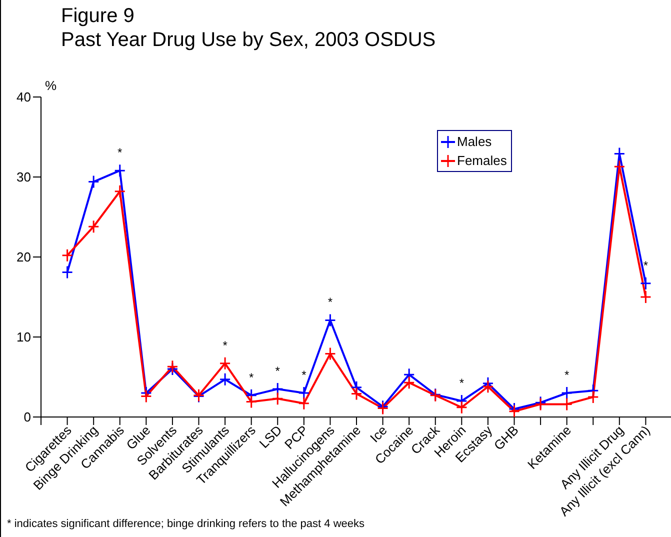 This screenshot has height=537, width=671. What do you see at coordinates (248, 40) in the screenshot?
I see `chart-subtitle: Past Year Drug Use by Sex, 2003 OSDUS` at bounding box center [248, 40].